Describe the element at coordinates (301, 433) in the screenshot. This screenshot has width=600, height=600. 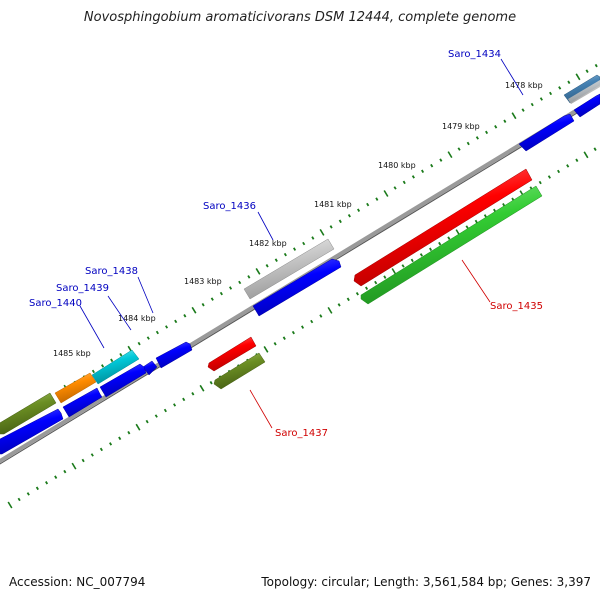
I see `label-saro-1437: Saro_1437` at that location.